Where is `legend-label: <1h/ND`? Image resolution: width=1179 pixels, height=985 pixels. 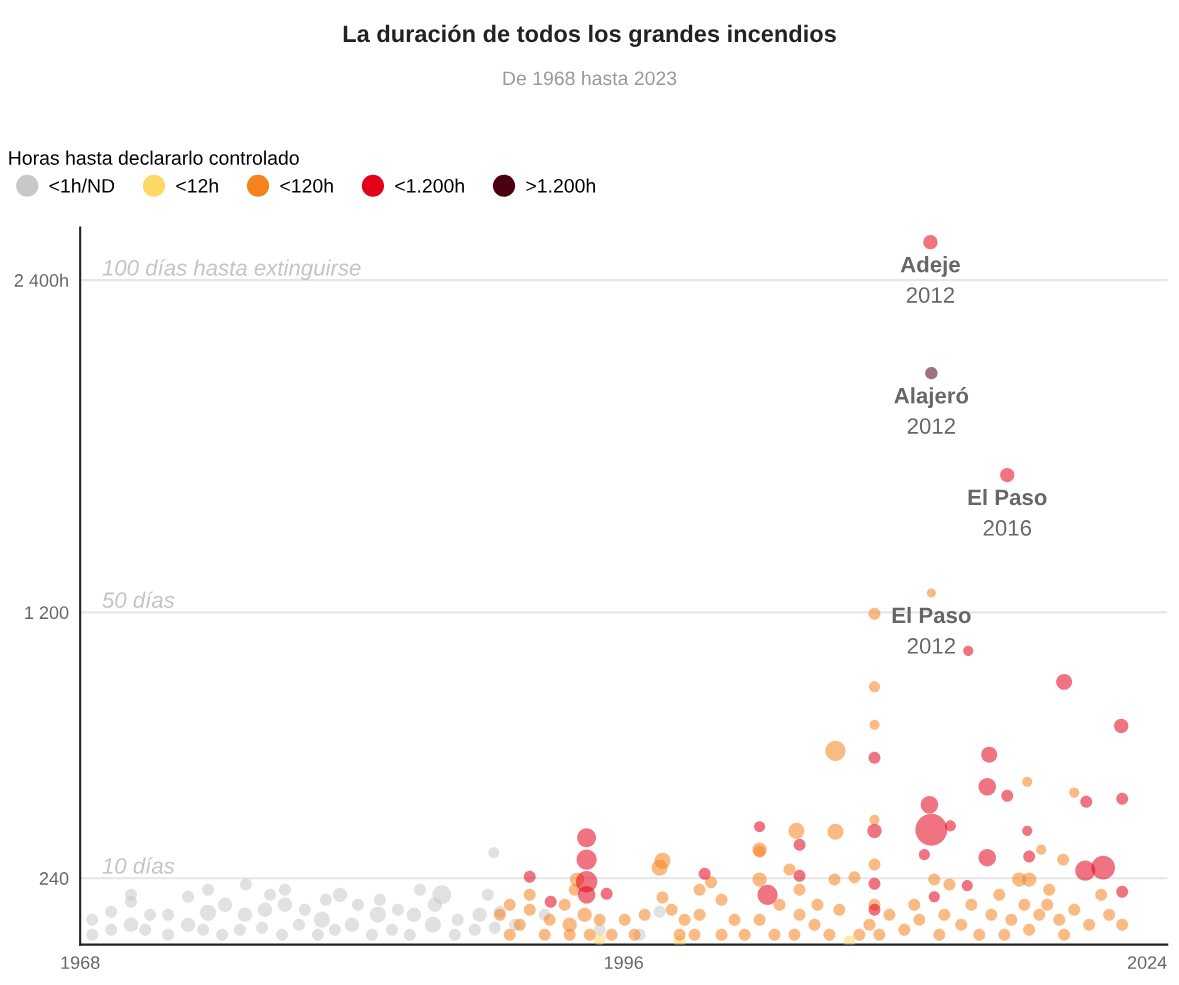
legend-label: <1h/ND is located at coordinates (82, 185).